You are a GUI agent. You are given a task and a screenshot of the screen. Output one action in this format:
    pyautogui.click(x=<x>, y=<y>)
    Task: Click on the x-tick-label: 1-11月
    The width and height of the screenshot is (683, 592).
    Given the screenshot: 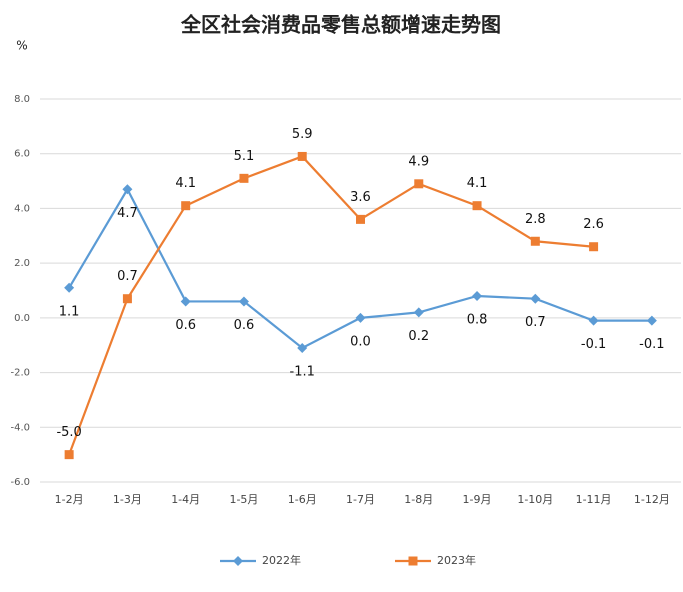 What is the action you would take?
    pyautogui.click(x=594, y=499)
    